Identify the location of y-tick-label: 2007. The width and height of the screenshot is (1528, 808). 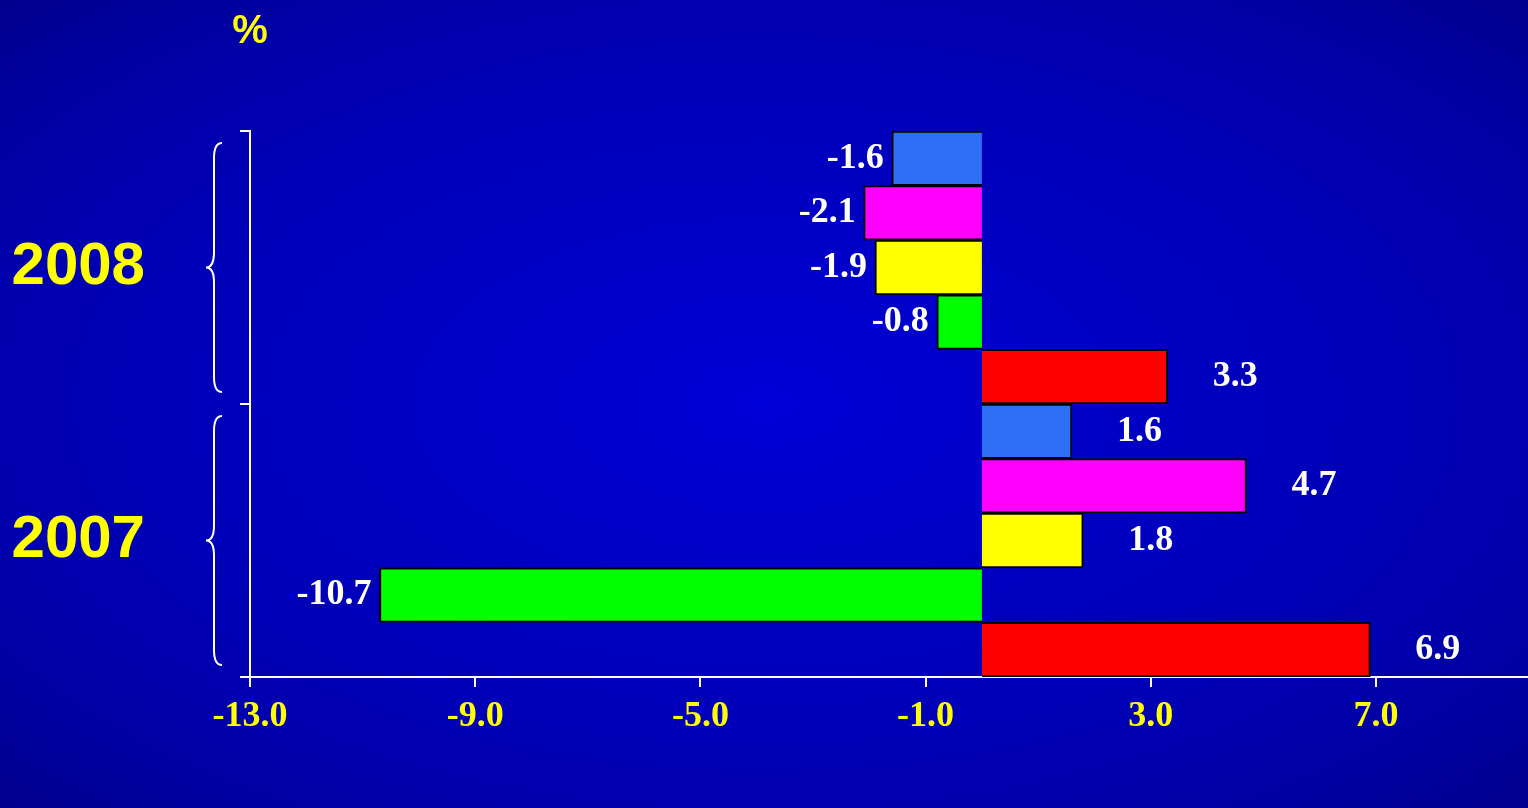
(78, 537).